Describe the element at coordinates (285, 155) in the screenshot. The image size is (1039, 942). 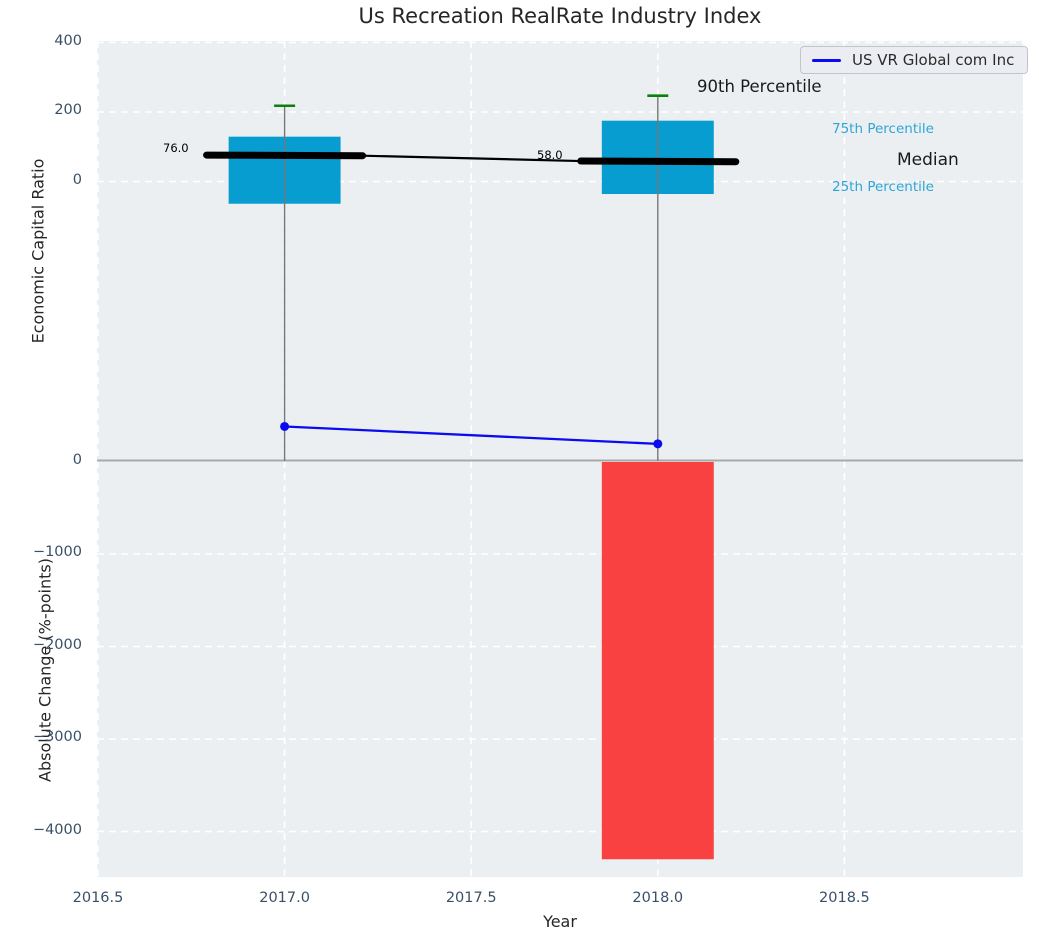
I see `median-segment-2017` at that location.